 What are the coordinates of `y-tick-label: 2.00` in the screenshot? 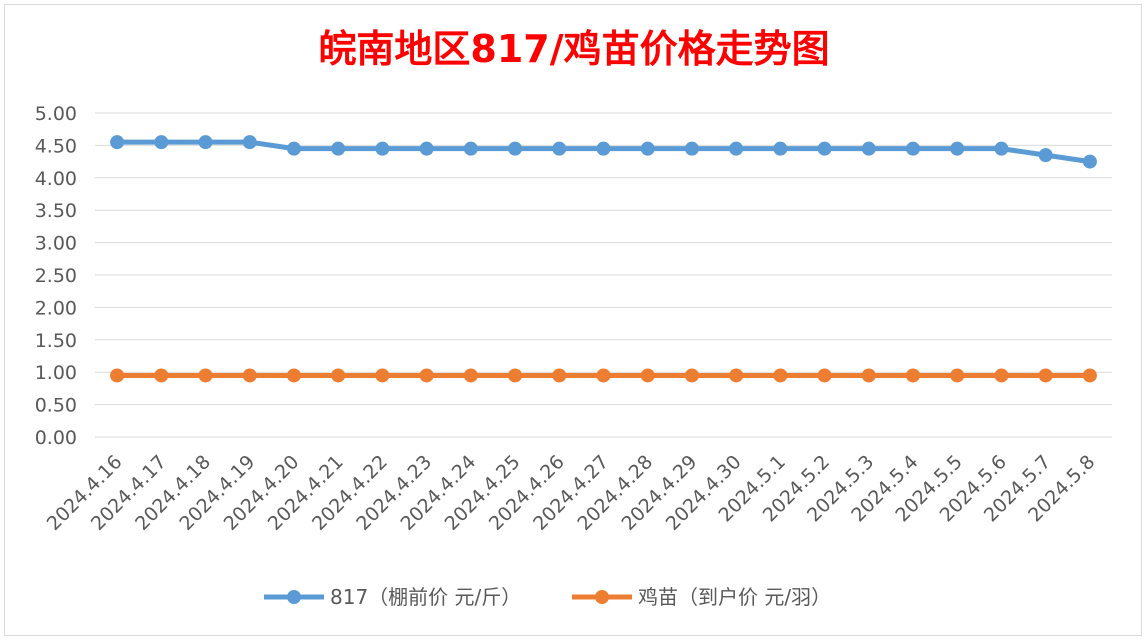 It's located at (56, 308).